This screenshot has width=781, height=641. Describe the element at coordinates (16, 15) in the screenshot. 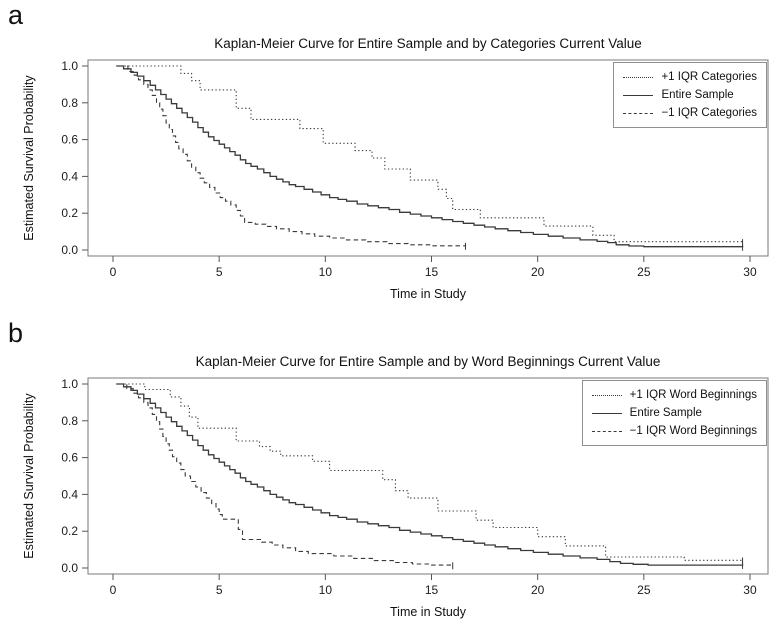

I see `panel-a-label: a` at that location.